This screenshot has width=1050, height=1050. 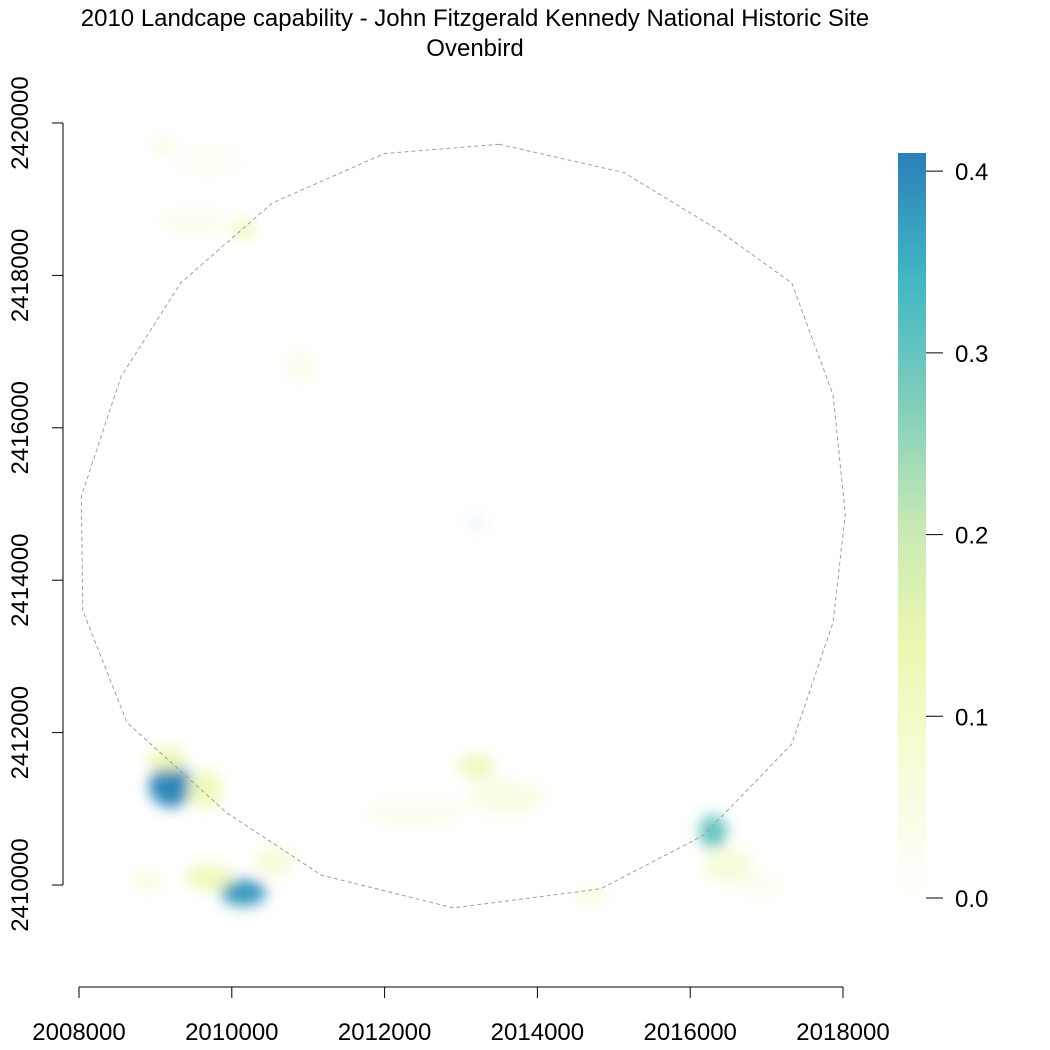 I want to click on colorbar-legend: 0.0 0.1 0.2 0.3 0.4, so click(x=943, y=533).